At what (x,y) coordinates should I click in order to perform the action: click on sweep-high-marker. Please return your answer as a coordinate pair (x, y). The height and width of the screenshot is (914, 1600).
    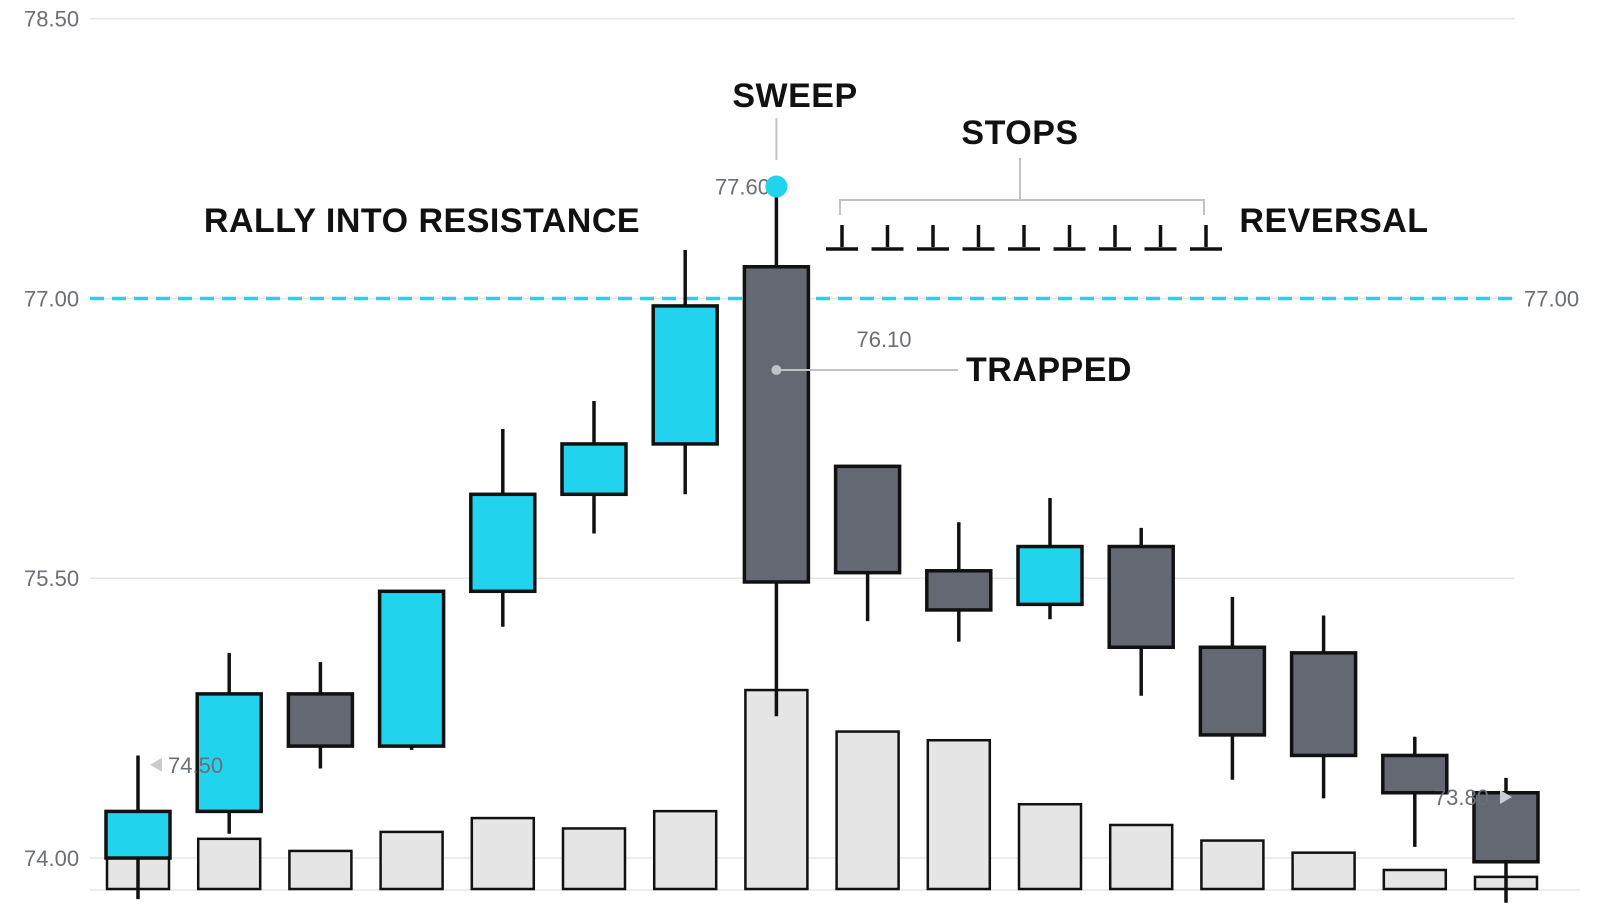
    Looking at the image, I should click on (776, 186).